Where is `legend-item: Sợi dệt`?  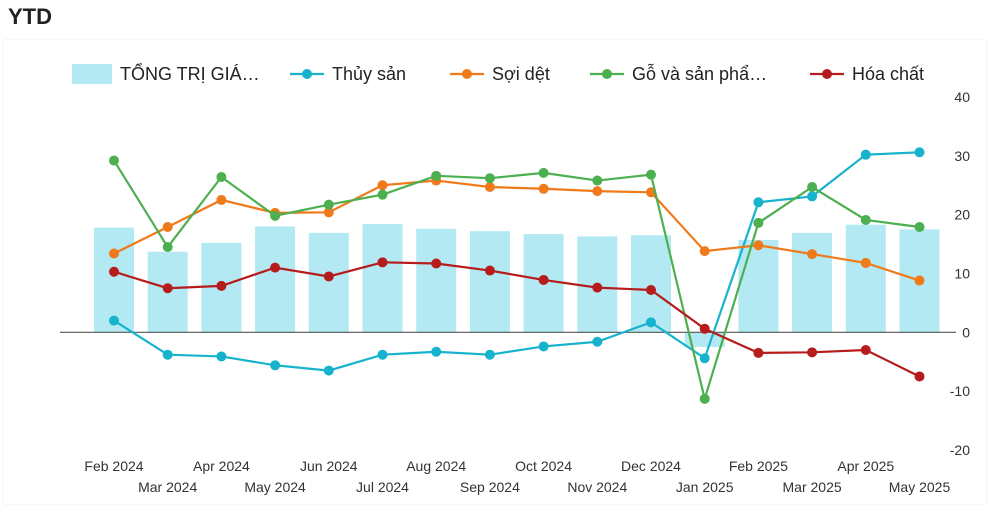 legend-item: Sợi dệt is located at coordinates (500, 74).